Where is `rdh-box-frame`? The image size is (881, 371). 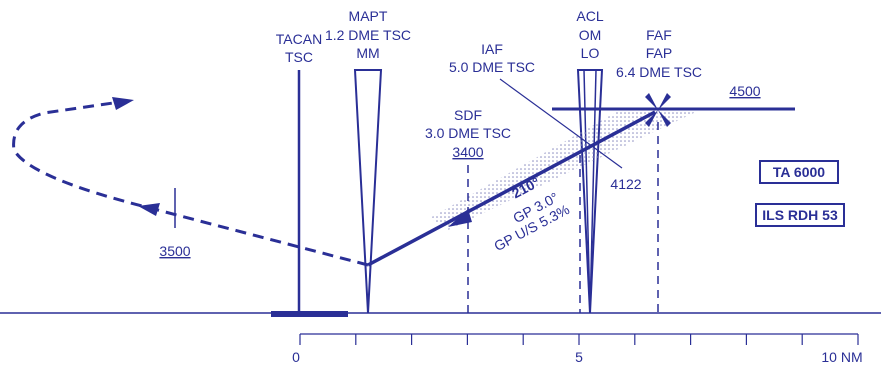
rdh-box-frame is located at coordinates (800, 215).